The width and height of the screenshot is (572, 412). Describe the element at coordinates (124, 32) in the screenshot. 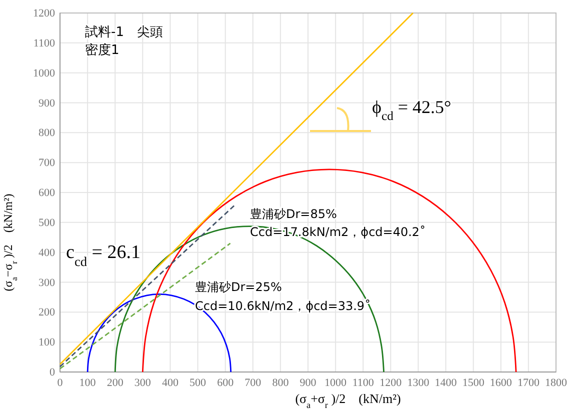

I see `annotation: 試料-1 尖頭` at that location.